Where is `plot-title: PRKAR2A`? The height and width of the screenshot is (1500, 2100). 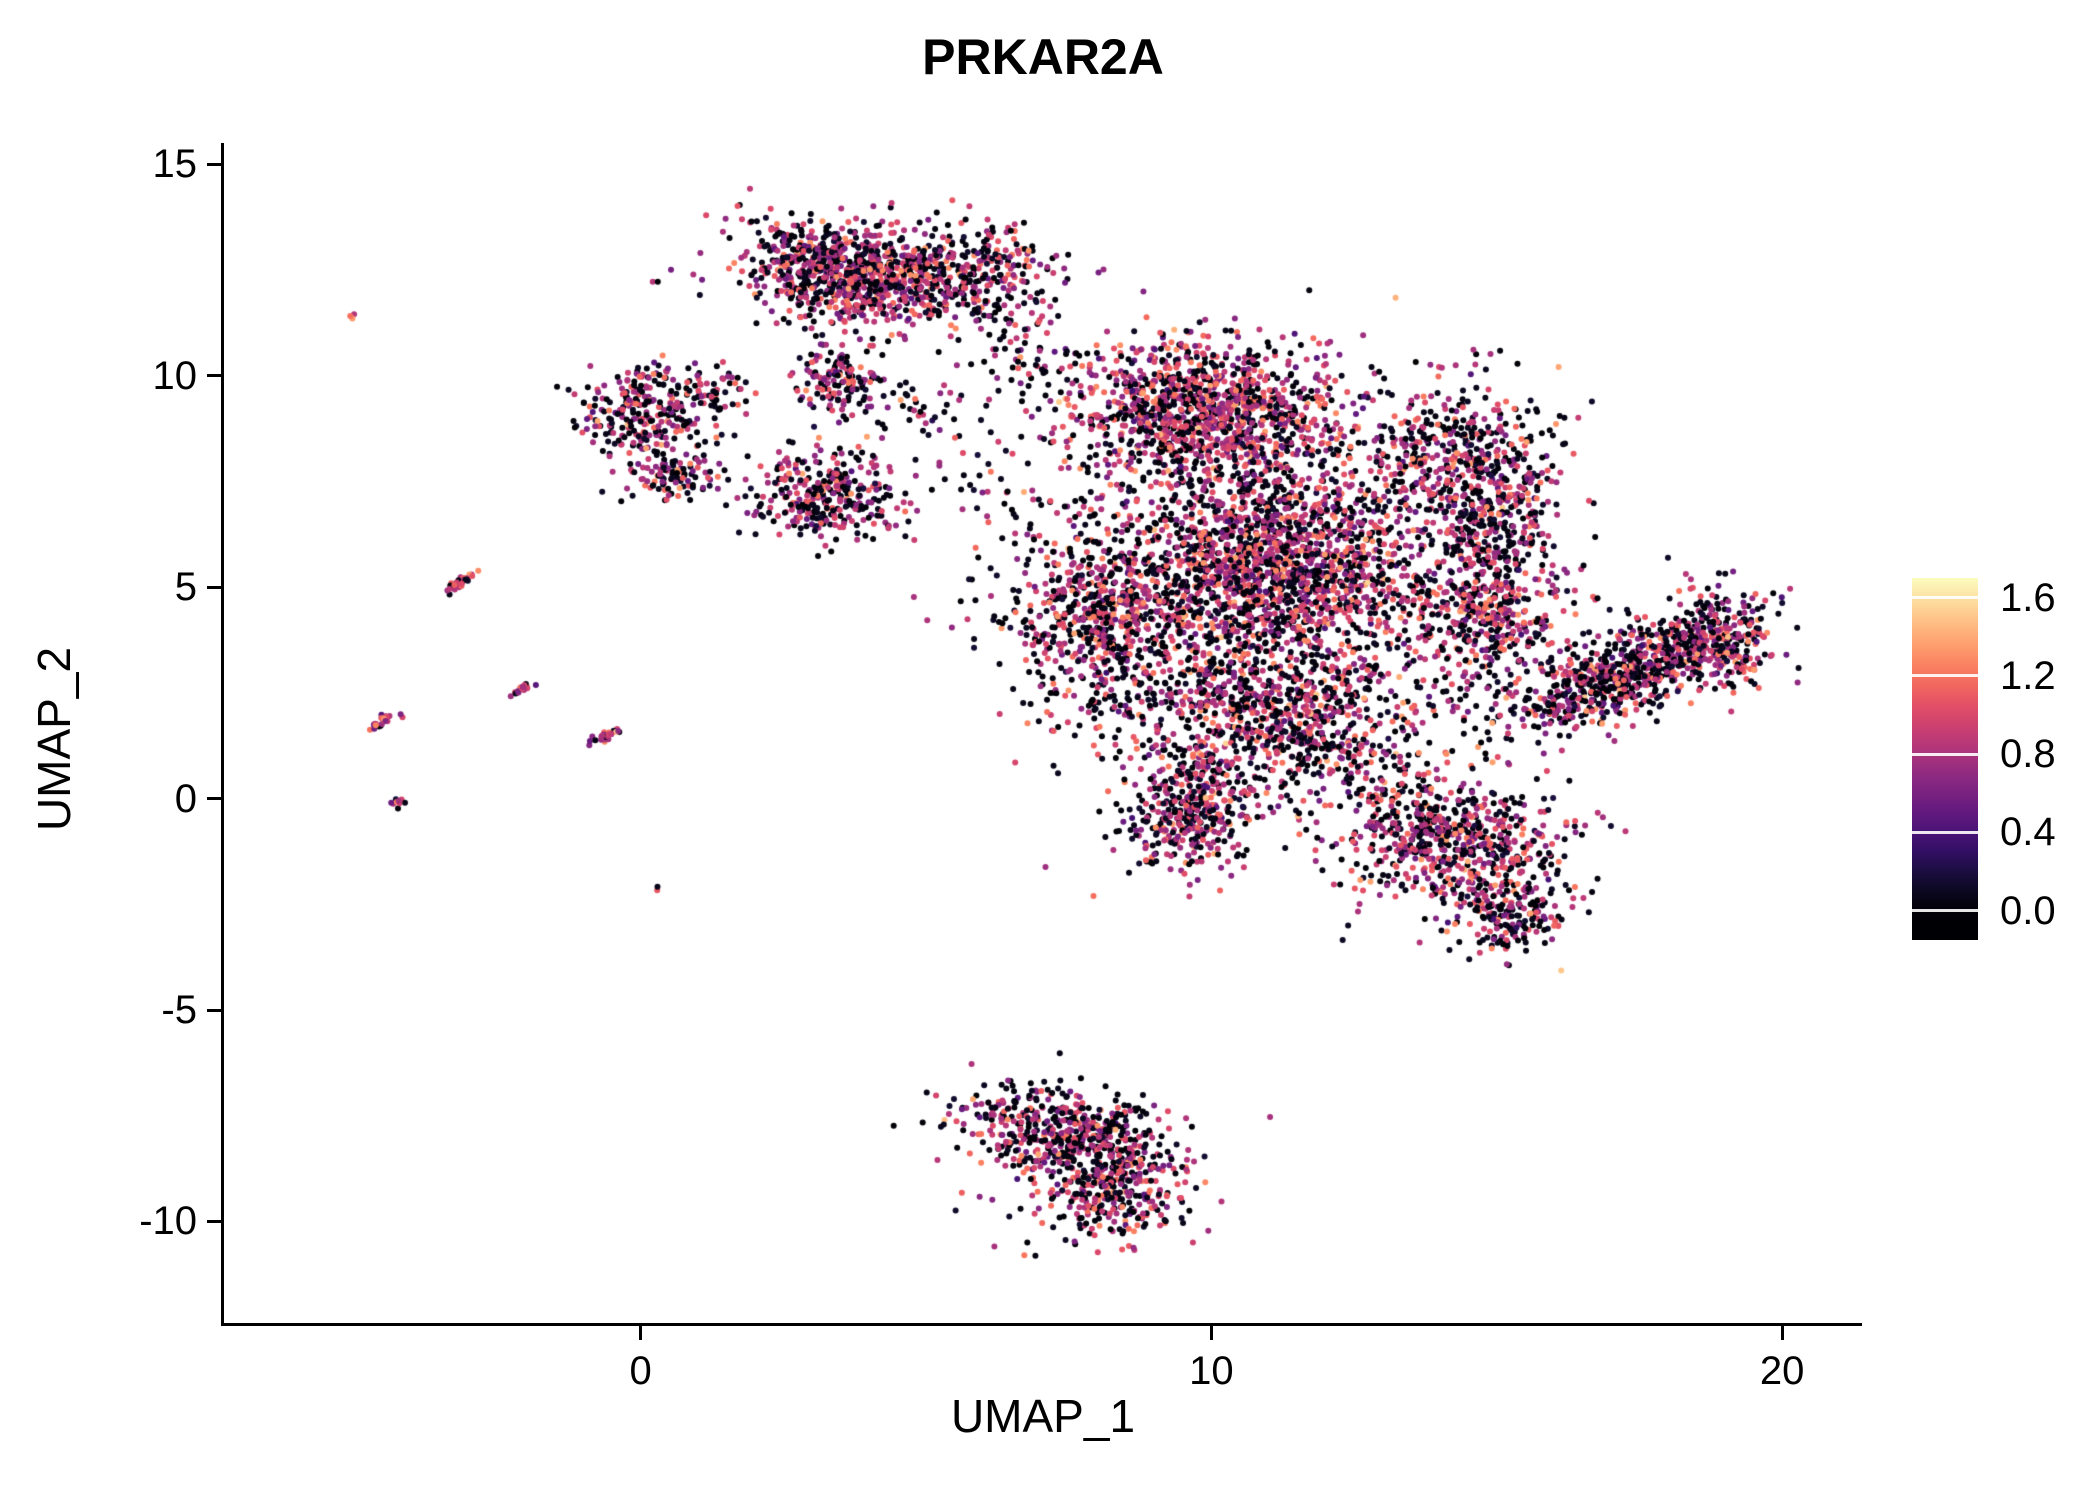 plot-title: PRKAR2A is located at coordinates (1043, 57).